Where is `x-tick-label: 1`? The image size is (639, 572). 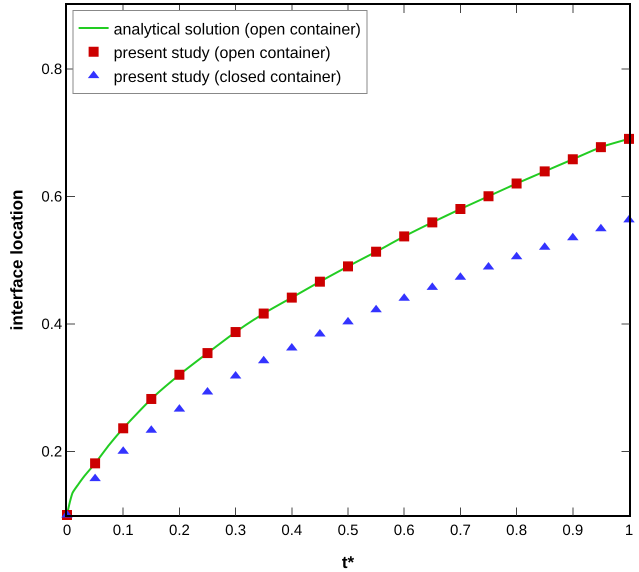 x-tick-label: 1 is located at coordinates (629, 530).